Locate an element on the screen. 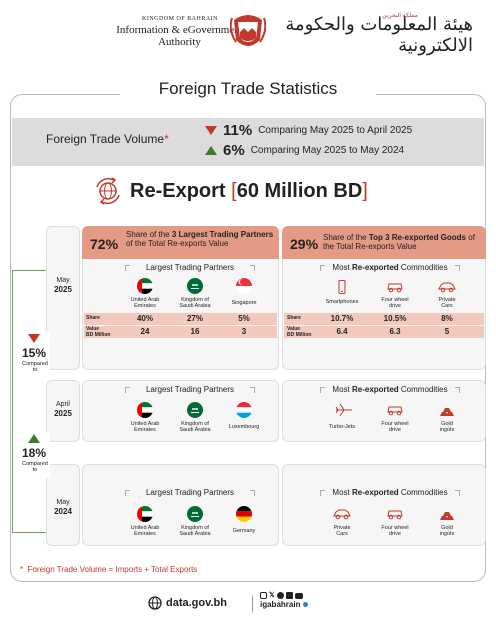  name1: Germany is located at coordinates (244, 531).